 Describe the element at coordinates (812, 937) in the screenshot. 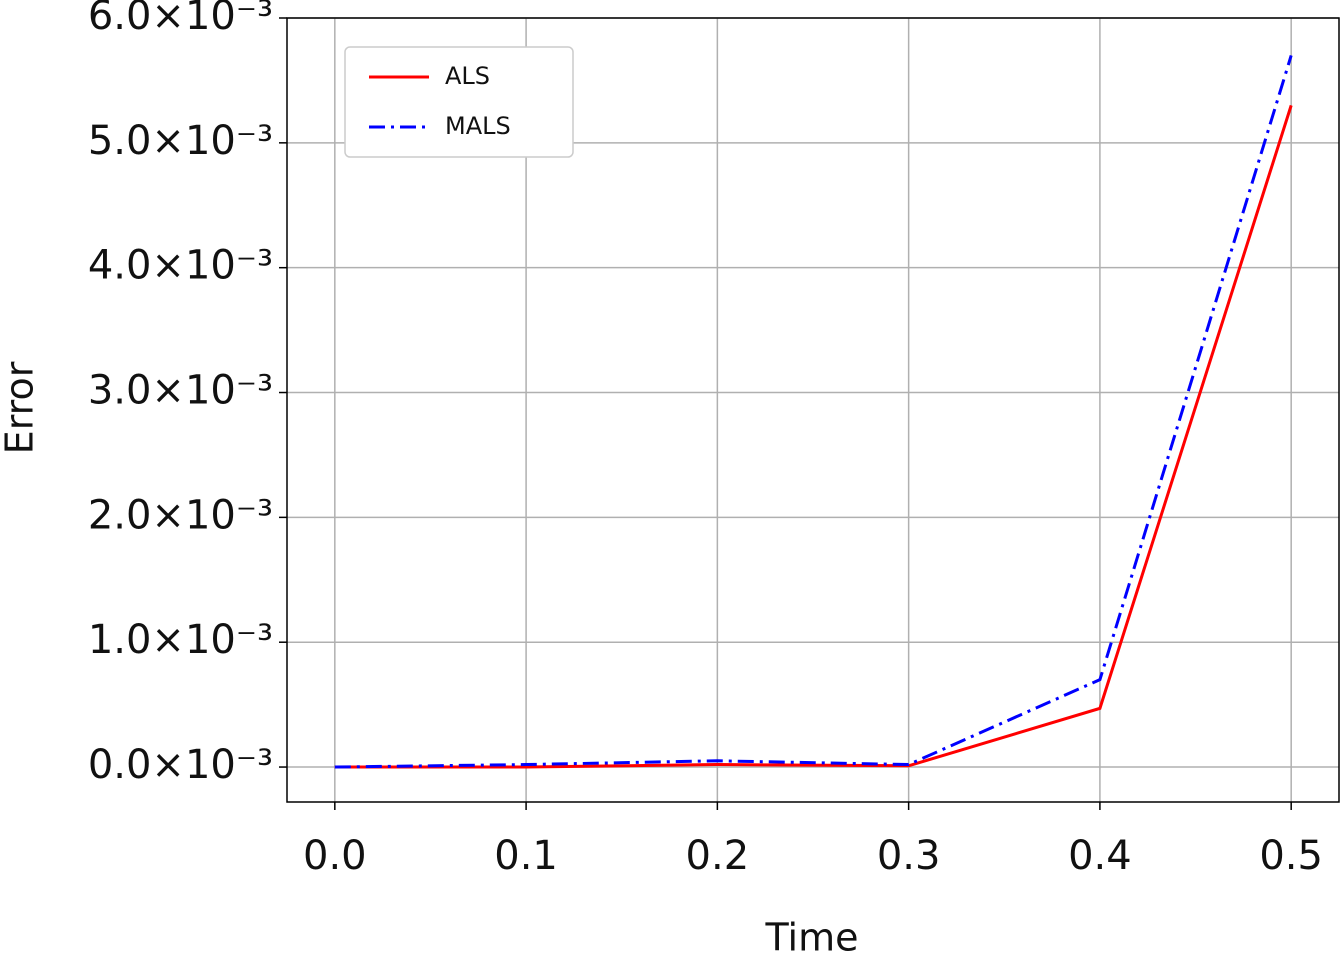

I see `x-axis-label: Time` at that location.